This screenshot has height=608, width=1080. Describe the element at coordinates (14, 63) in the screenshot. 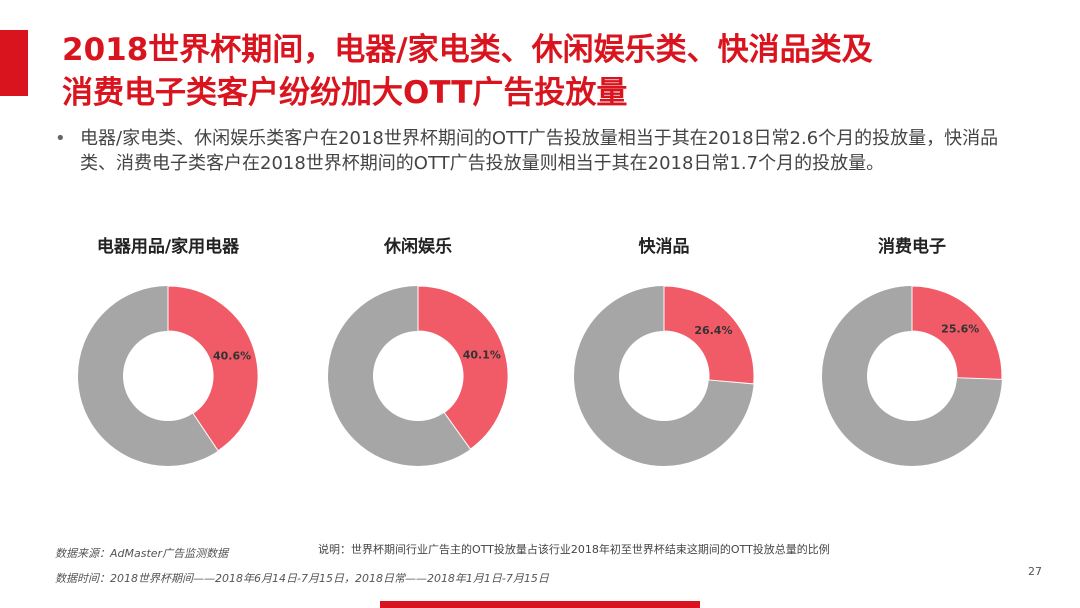

I see `accent-bar` at that location.